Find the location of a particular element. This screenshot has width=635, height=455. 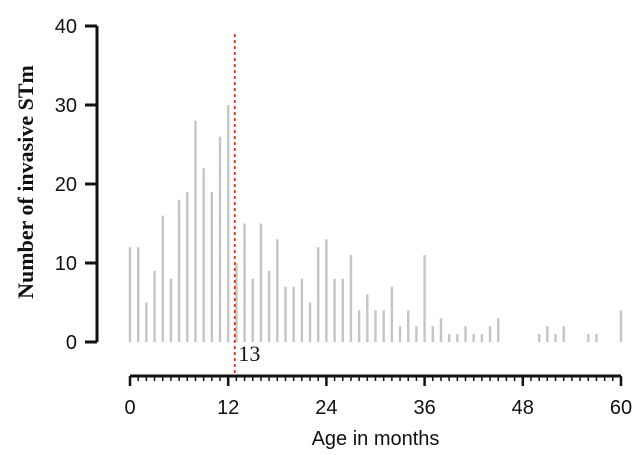

x-tick-label: 0 is located at coordinates (129, 408).